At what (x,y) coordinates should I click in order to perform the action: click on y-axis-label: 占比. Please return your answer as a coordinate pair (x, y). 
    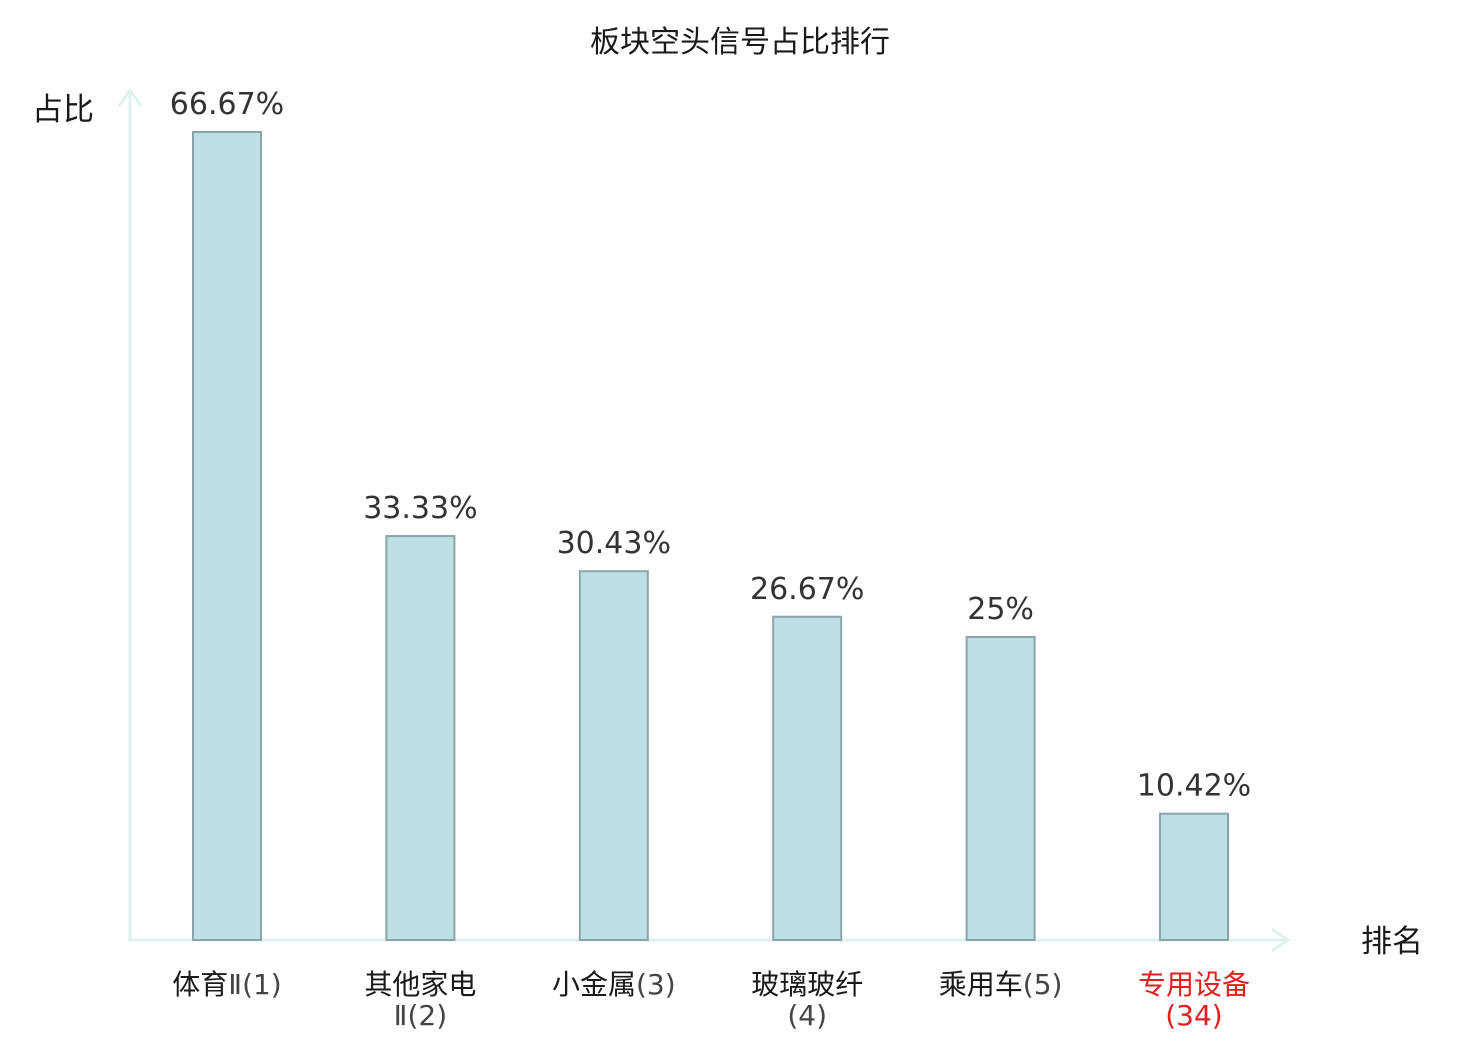
    Looking at the image, I should click on (63, 110).